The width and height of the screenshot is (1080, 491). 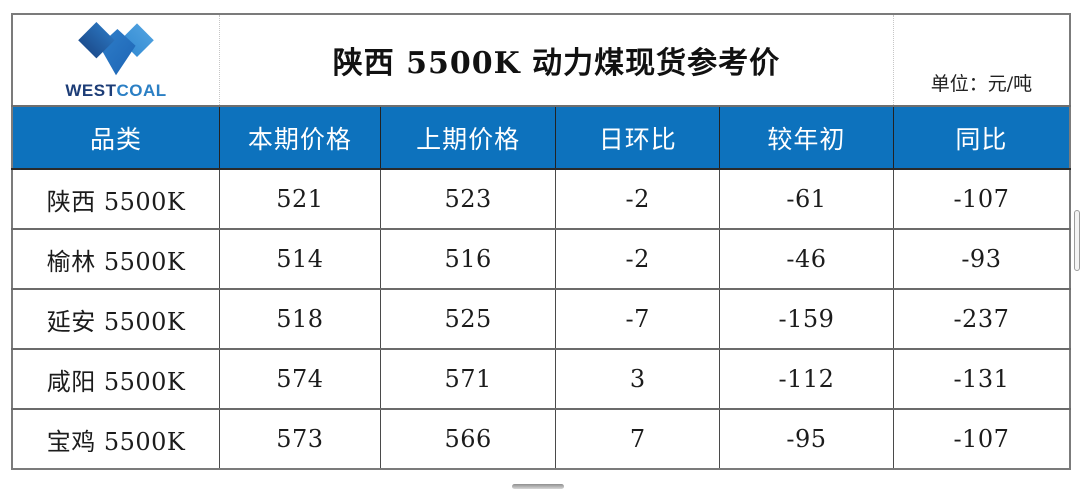 What do you see at coordinates (116, 138) in the screenshot?
I see `col-header-category: 品类` at bounding box center [116, 138].